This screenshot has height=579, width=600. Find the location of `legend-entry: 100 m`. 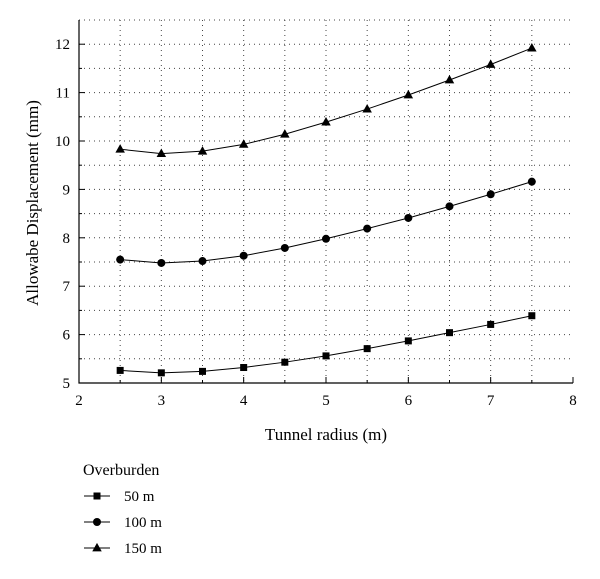

legend-entry: 100 m is located at coordinates (123, 523).